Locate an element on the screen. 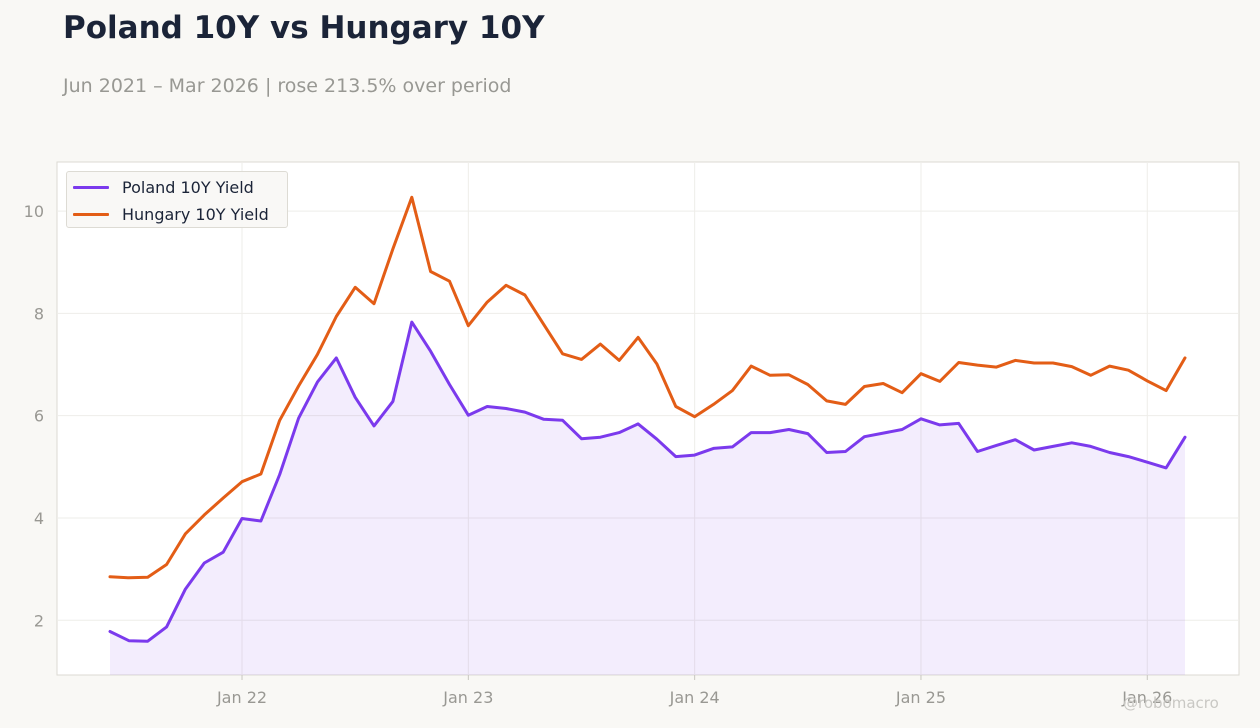 The image size is (1260, 728). legend-swatch-hungary is located at coordinates (91, 214).